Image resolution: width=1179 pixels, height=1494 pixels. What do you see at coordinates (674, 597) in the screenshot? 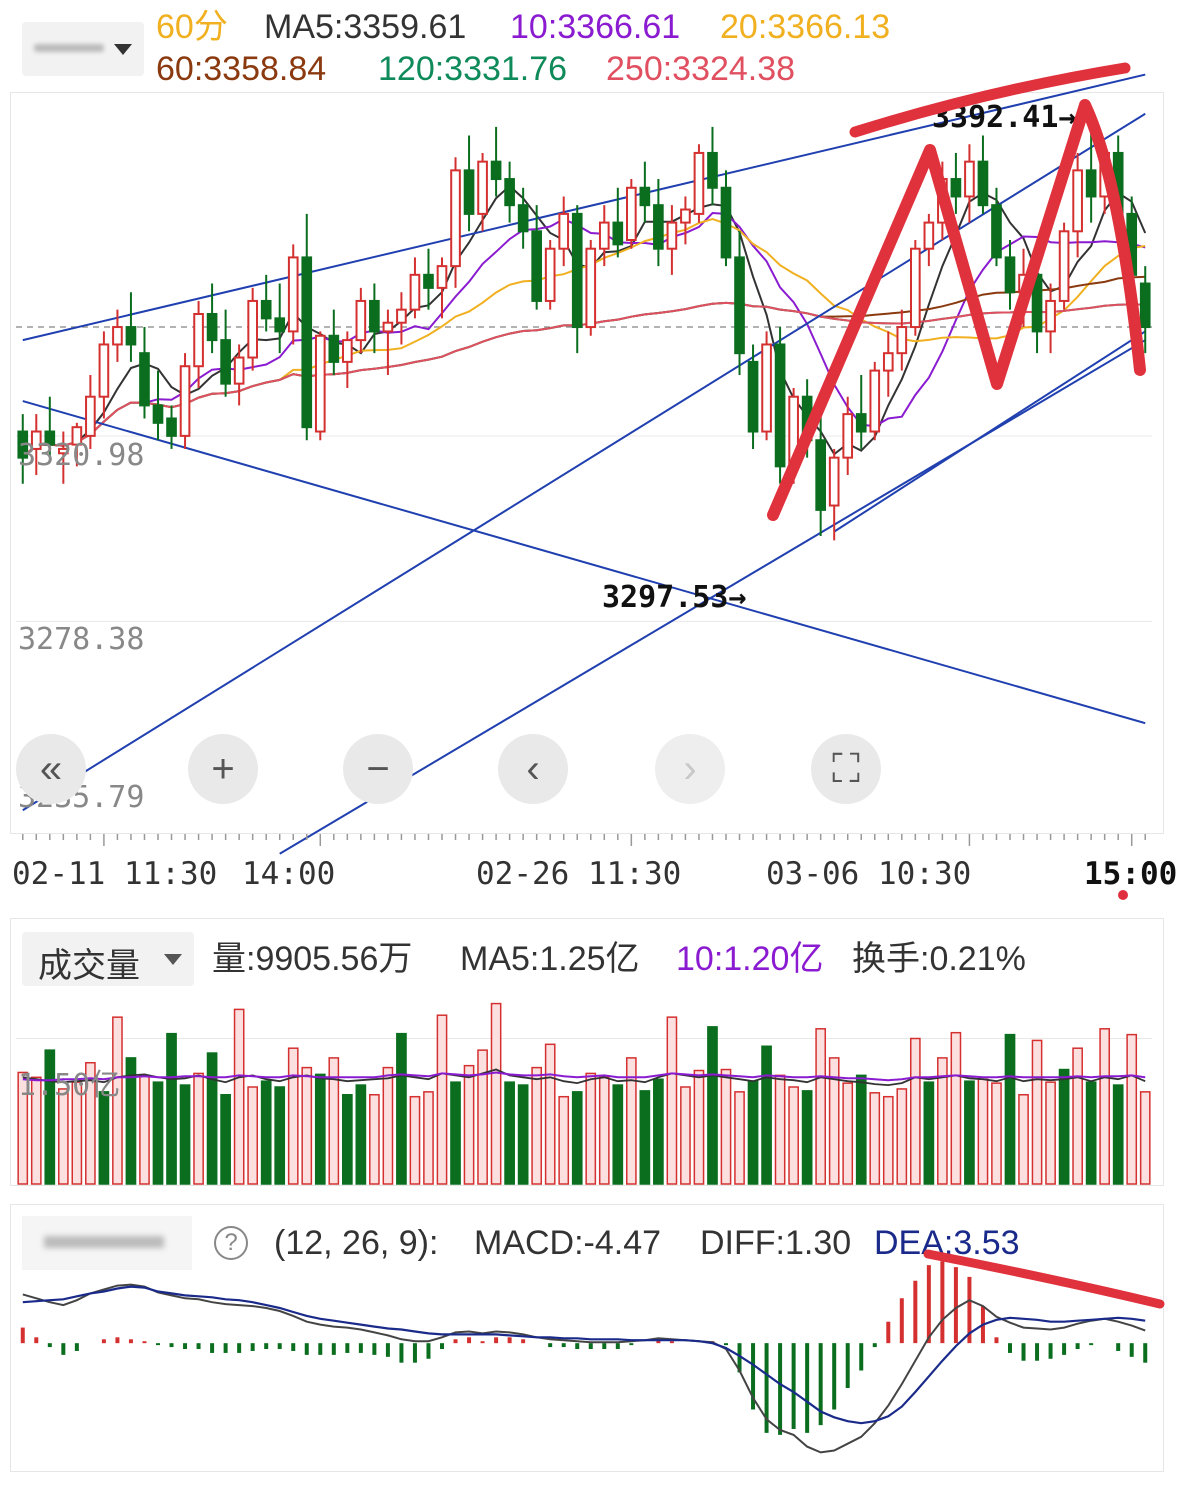
I see `low-marker: 3297.53→` at bounding box center [674, 597].